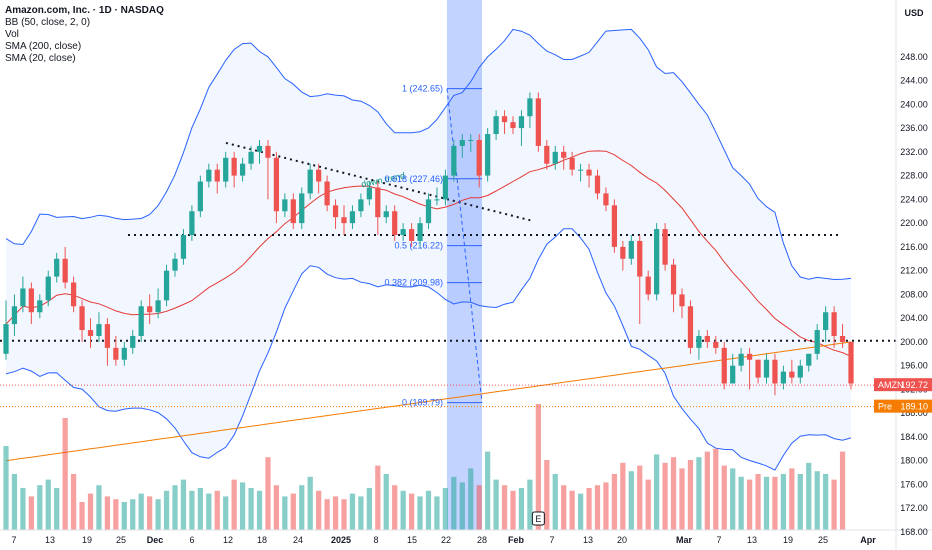  Describe the element at coordinates (48, 22) in the screenshot. I see `legend-bb: BB (50, close, 2, 0)` at that location.